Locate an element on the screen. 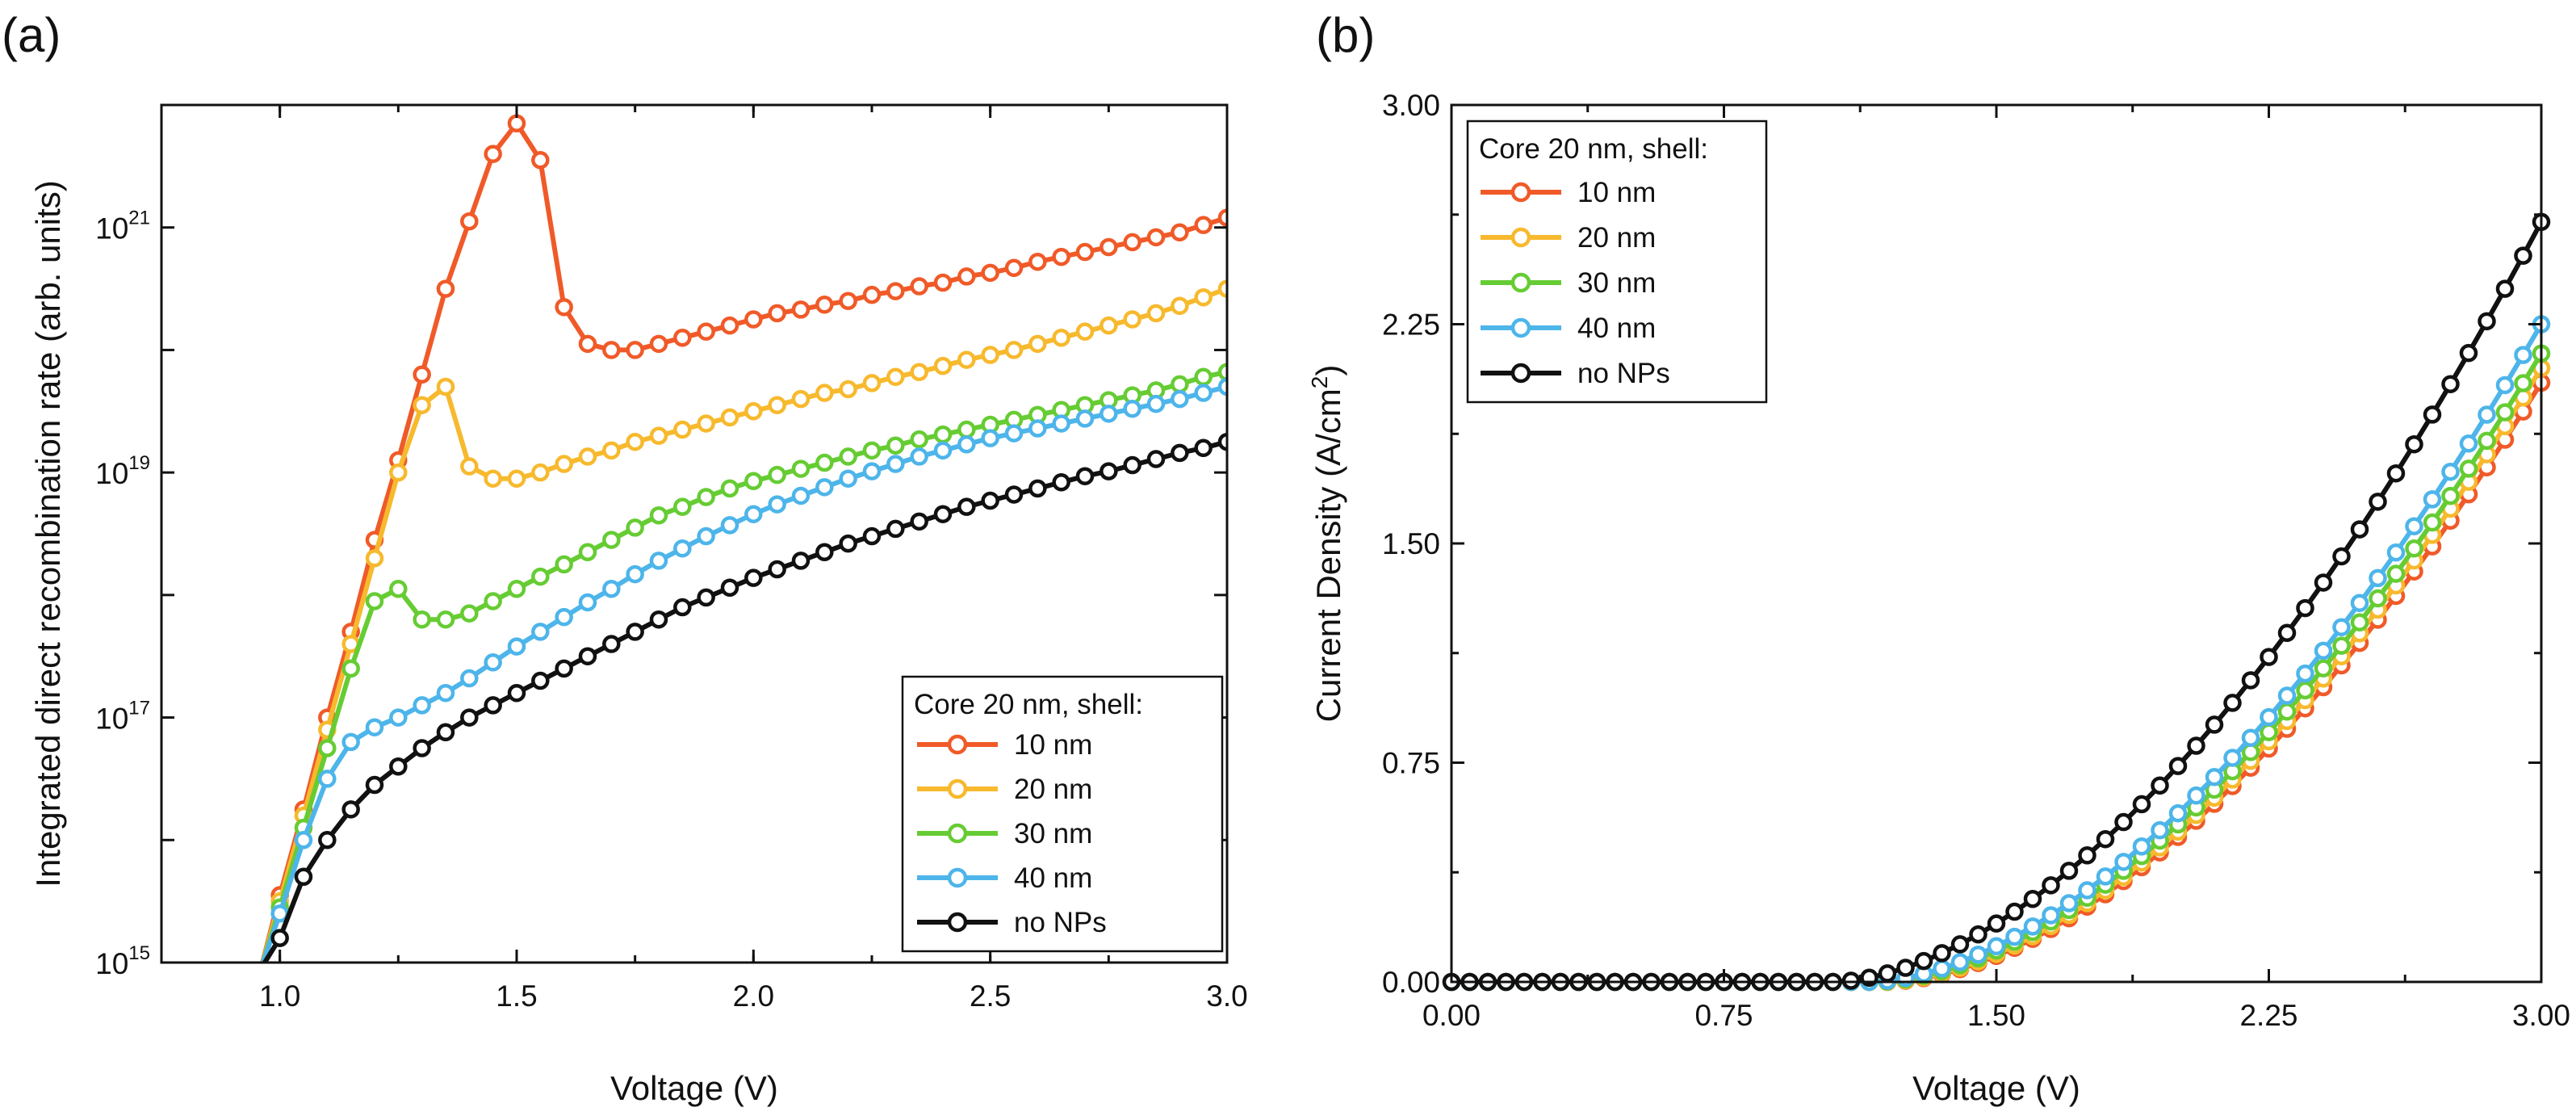  y-tick-label-a: 1015 is located at coordinates (123, 961).